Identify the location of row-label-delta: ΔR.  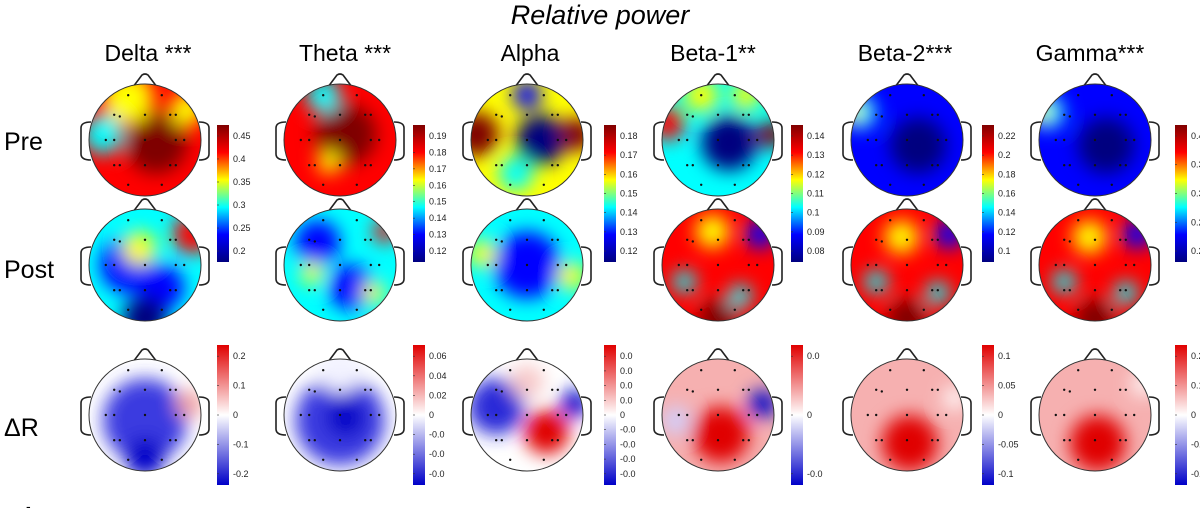
(21, 428).